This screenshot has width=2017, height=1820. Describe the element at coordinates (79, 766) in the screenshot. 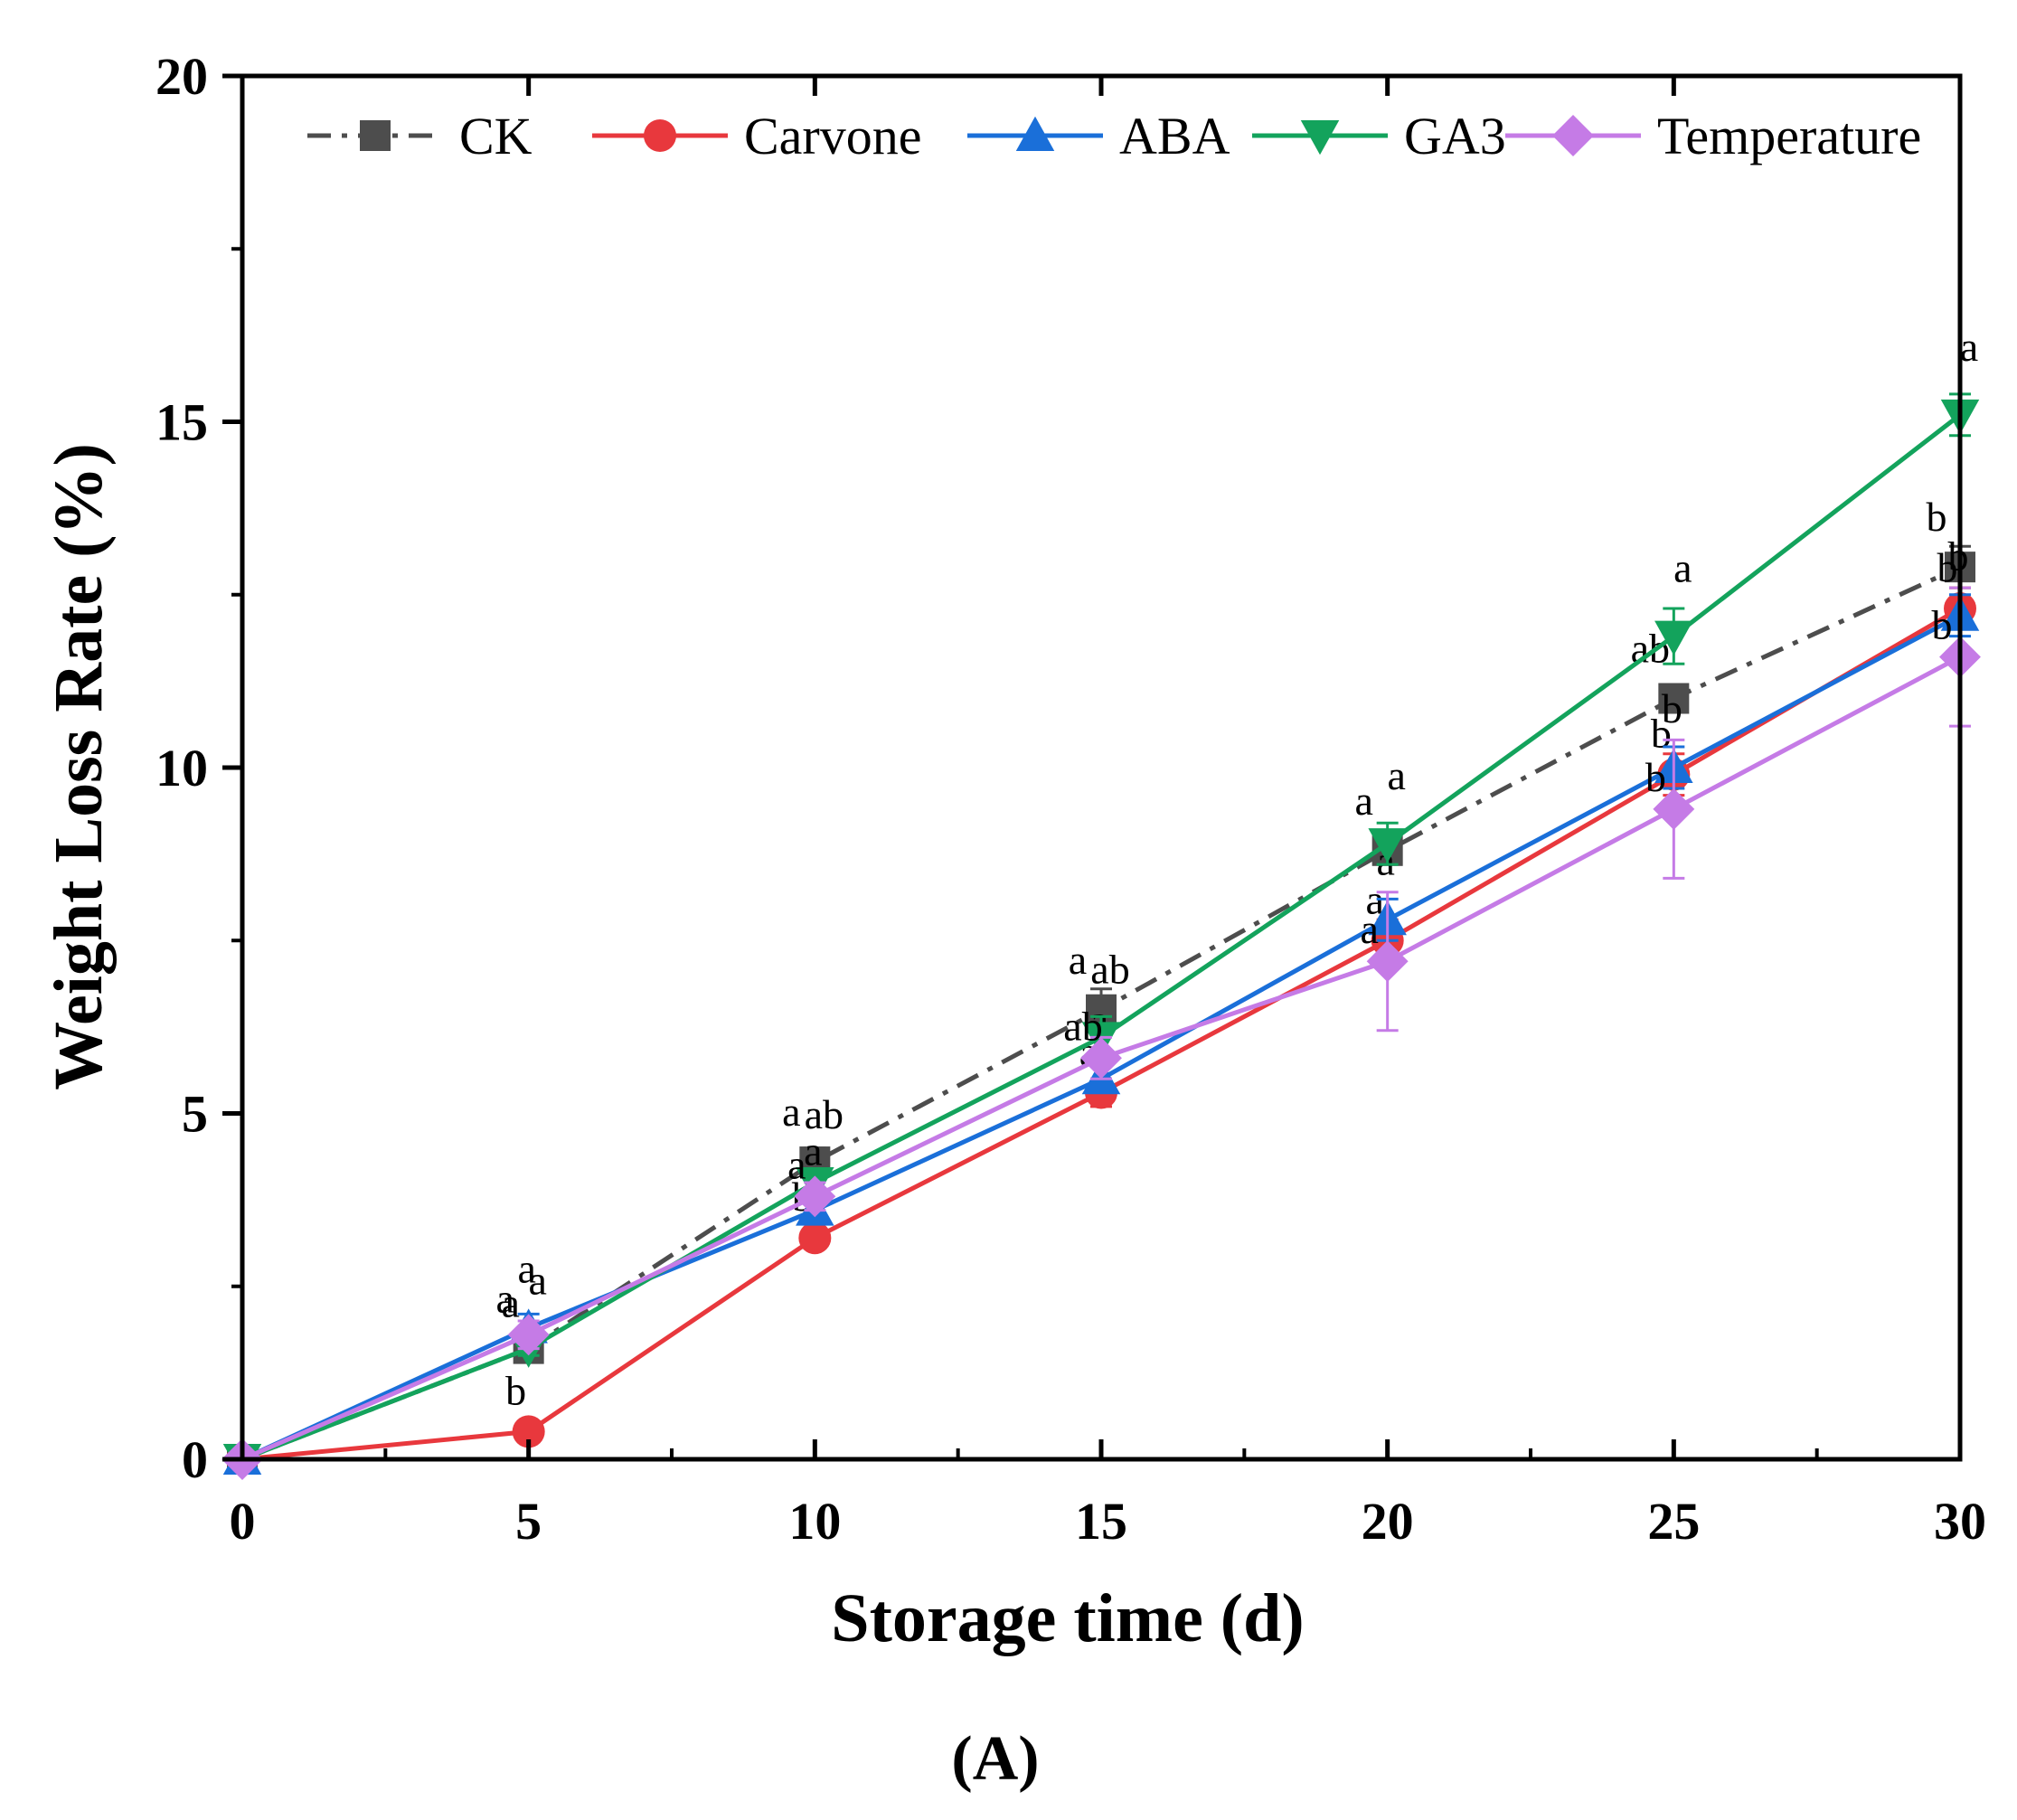

I see `y-axis-title: Weight Loss Rate (%)` at that location.